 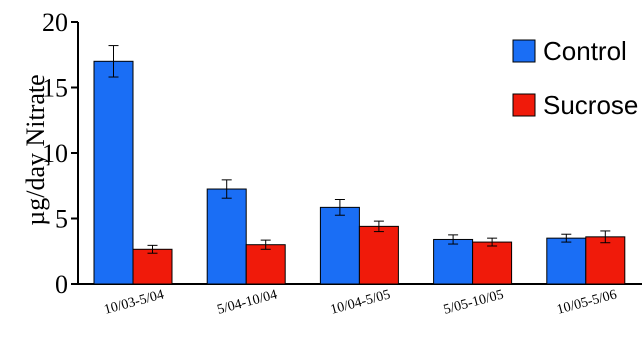 What do you see at coordinates (61, 284) in the screenshot?
I see `y-tick-label: 0` at bounding box center [61, 284].